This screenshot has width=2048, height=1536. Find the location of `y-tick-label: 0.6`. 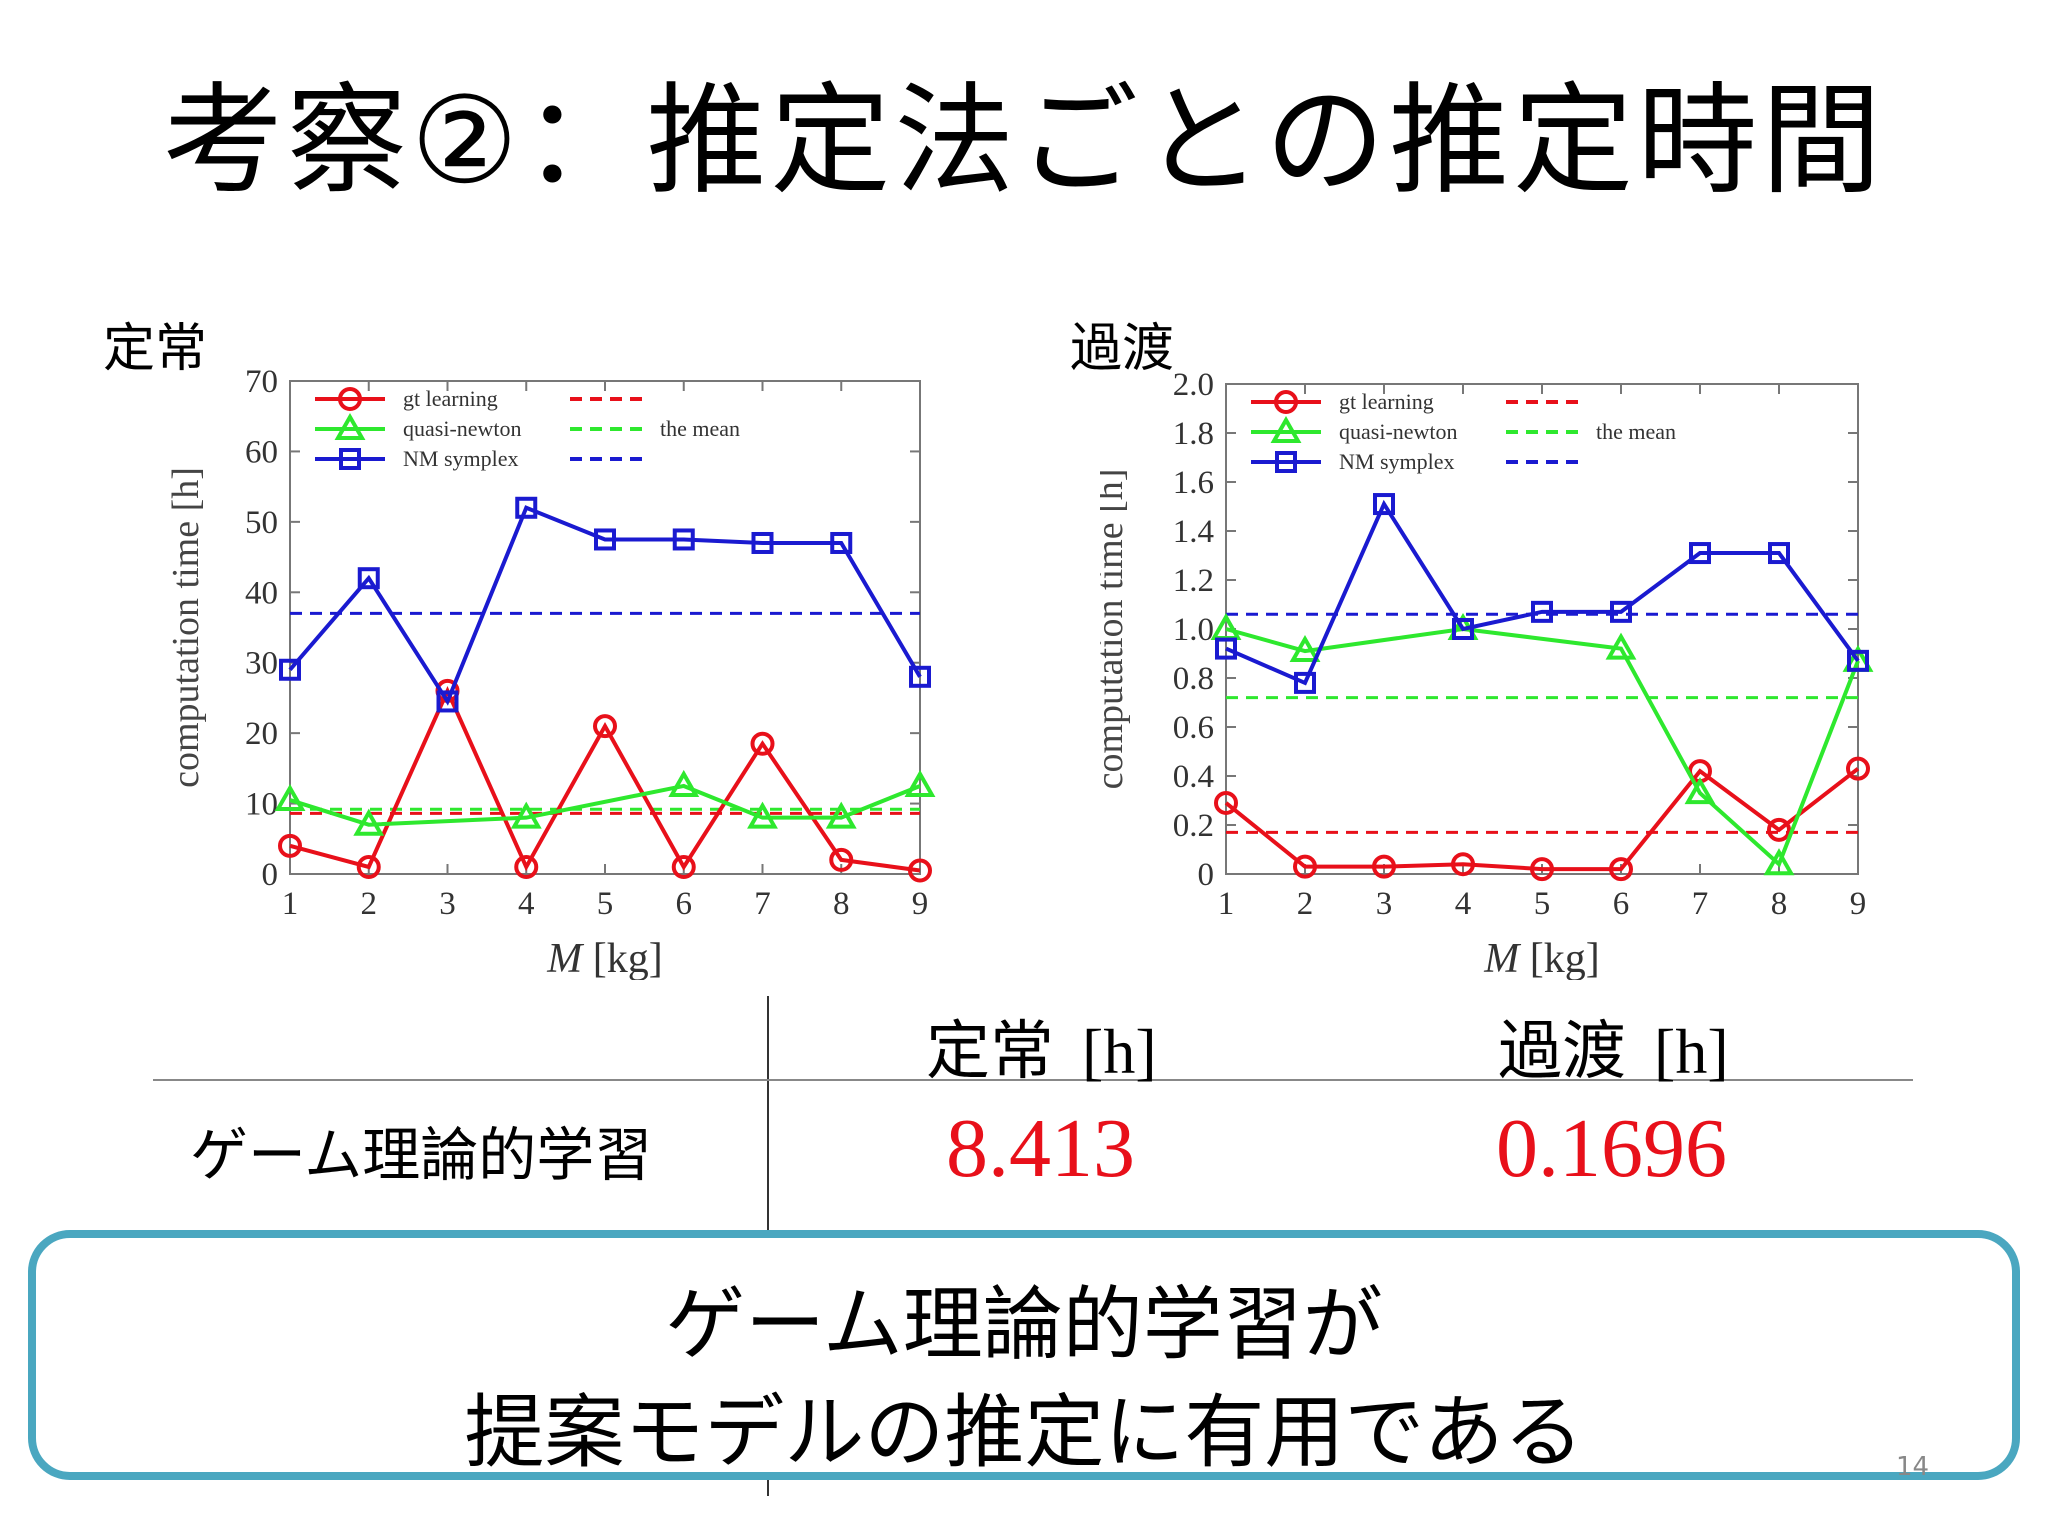

y-tick-label: 0.6 is located at coordinates (1193, 728).